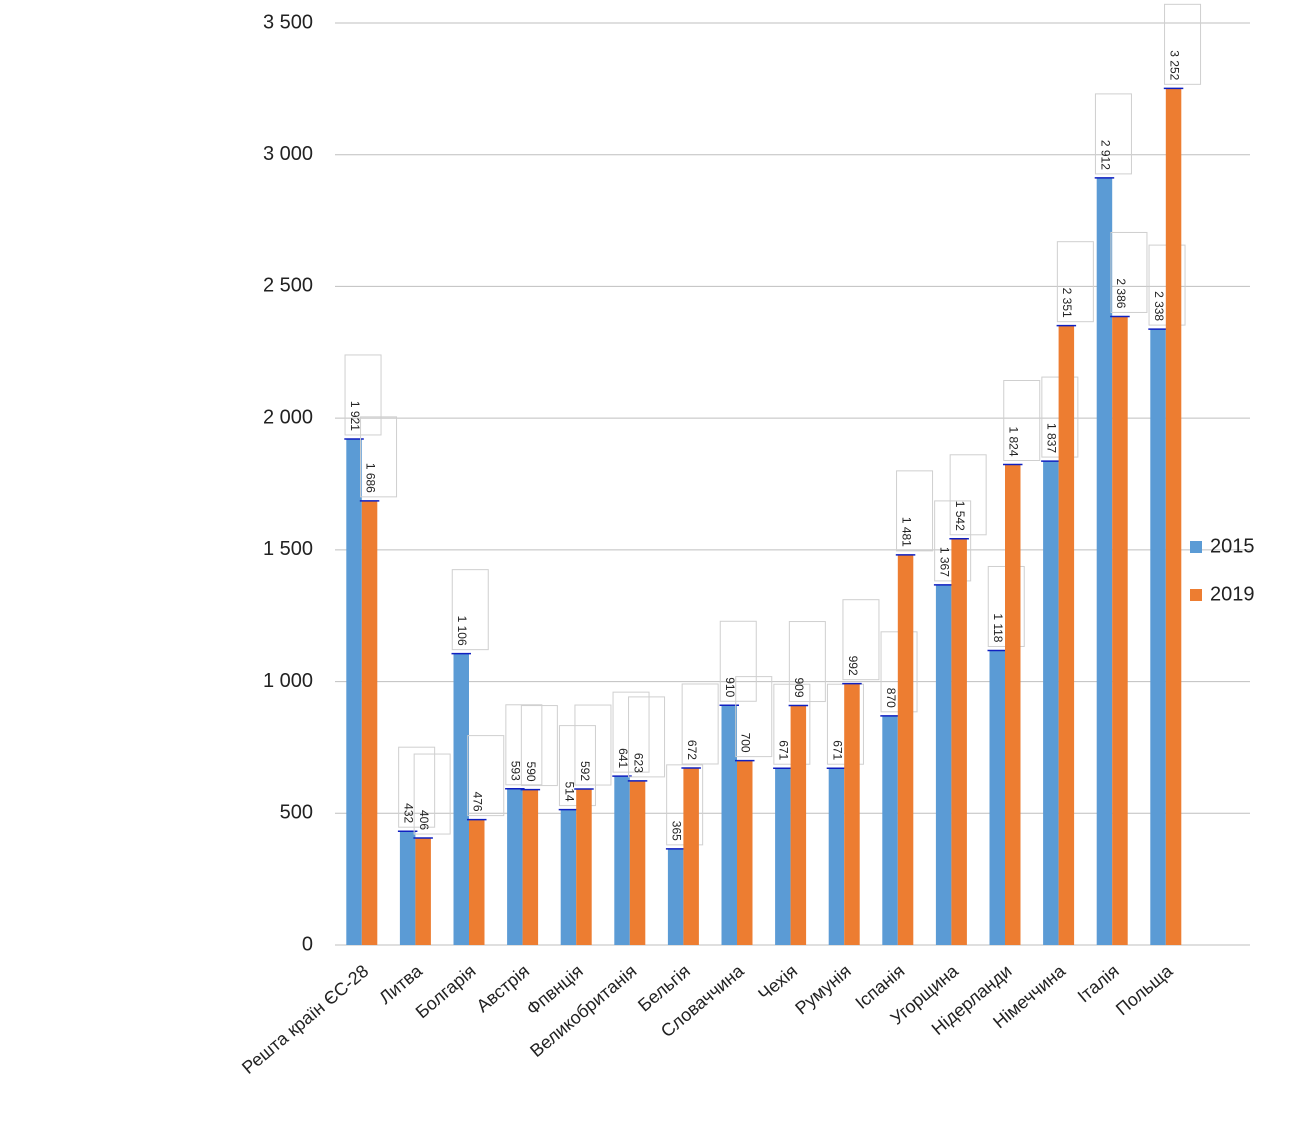 The height and width of the screenshot is (1134, 1298). Describe the element at coordinates (1232, 546) in the screenshot. I see `legend-label: 2015` at that location.